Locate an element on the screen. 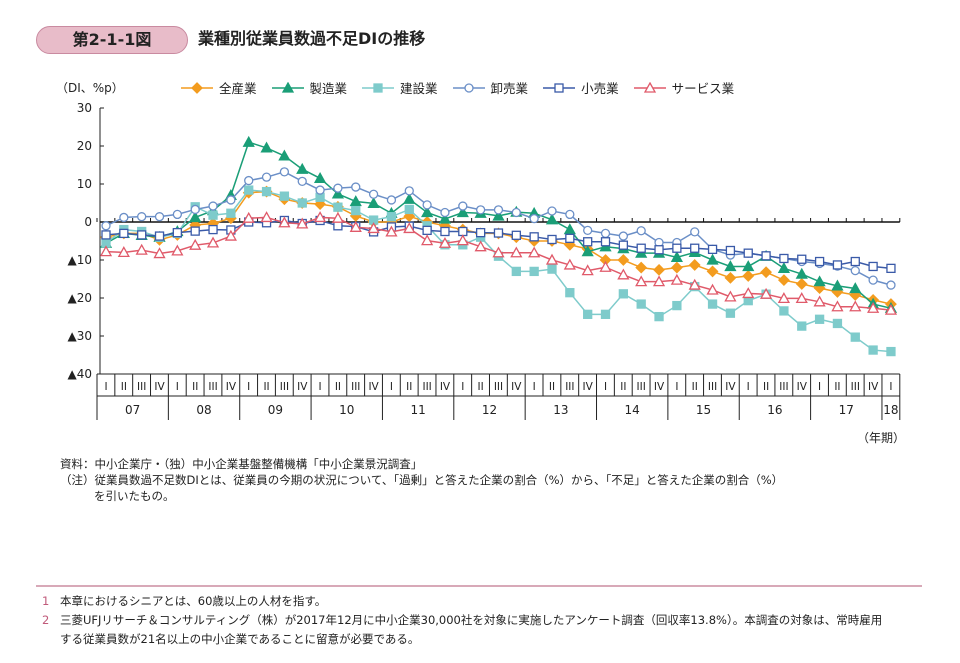 This screenshot has width=960, height=663. legend-marker-diamond-icon is located at coordinates (197, 87).